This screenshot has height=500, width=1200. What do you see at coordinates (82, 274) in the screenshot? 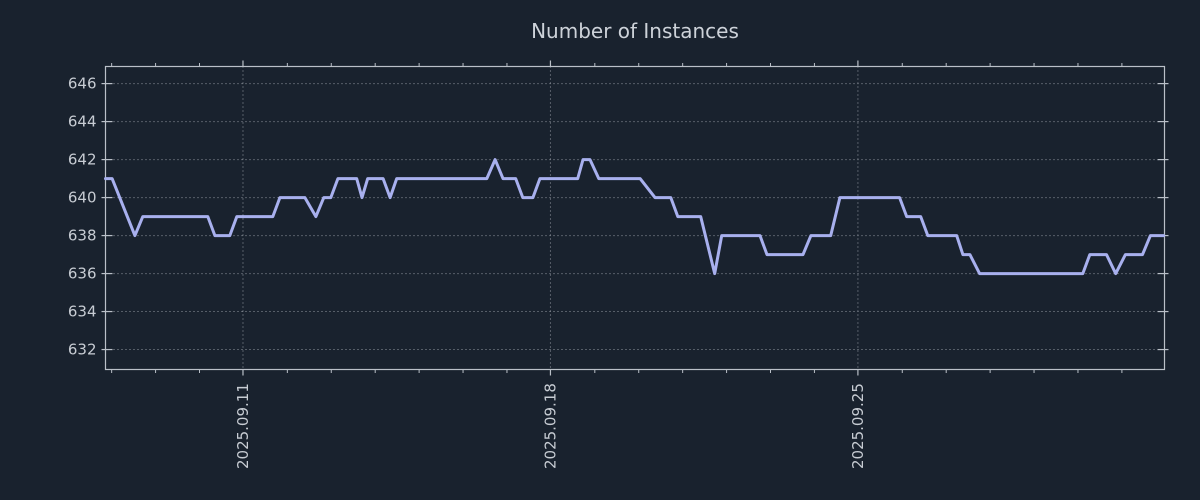
I see `y-tick-label: 636` at bounding box center [82, 274].